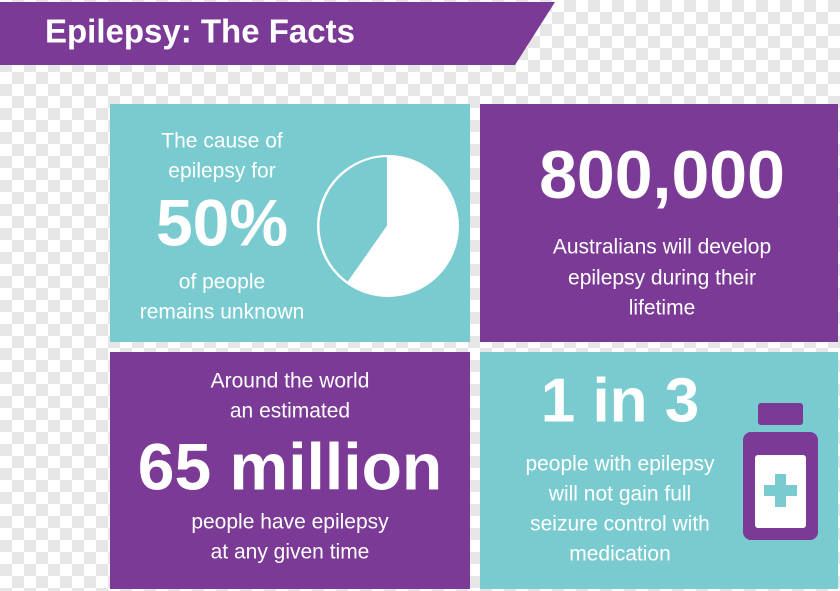  Describe the element at coordinates (620, 464) in the screenshot. I see `panel-text: people with epilepsy` at that location.